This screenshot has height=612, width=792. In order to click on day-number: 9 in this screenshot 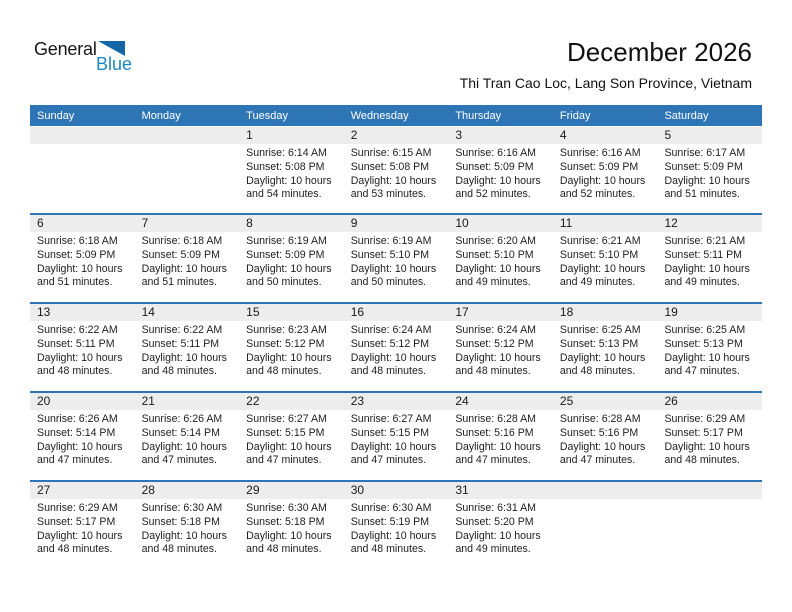, I will do `click(354, 223)`.